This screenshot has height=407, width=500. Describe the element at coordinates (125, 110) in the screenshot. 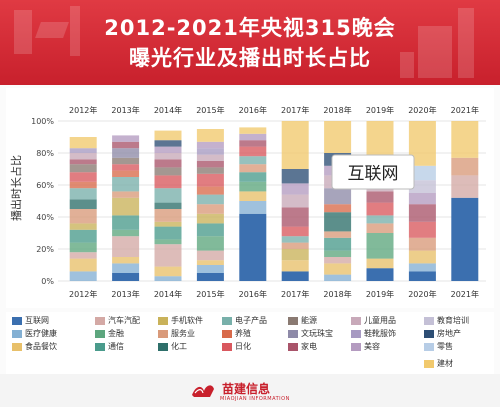

I see `x-tick-label-top: 2013年` at that location.